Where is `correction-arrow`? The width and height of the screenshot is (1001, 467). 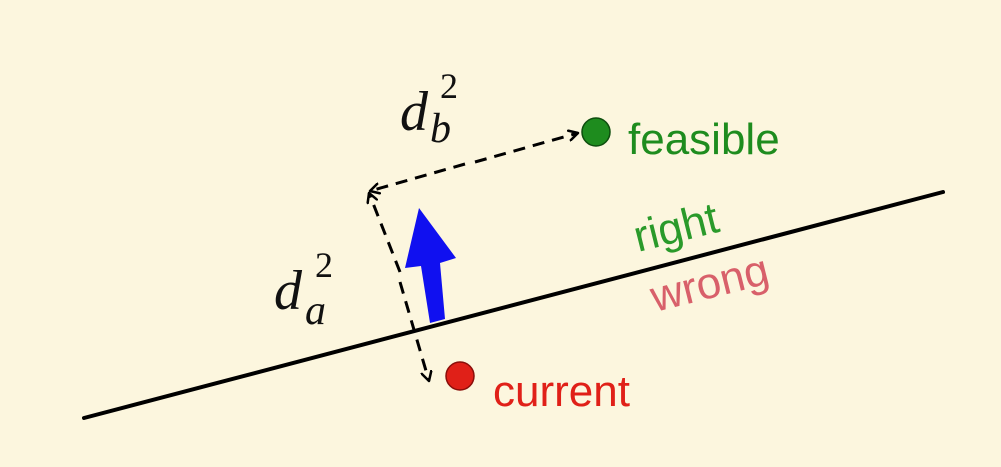 correction-arrow is located at coordinates (430, 265).